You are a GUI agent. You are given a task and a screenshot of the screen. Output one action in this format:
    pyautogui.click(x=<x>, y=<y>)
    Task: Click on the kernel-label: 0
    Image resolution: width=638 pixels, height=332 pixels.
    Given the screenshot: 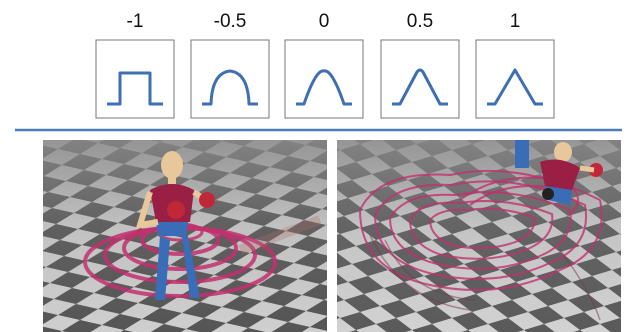 What is the action you would take?
    pyautogui.click(x=324, y=21)
    